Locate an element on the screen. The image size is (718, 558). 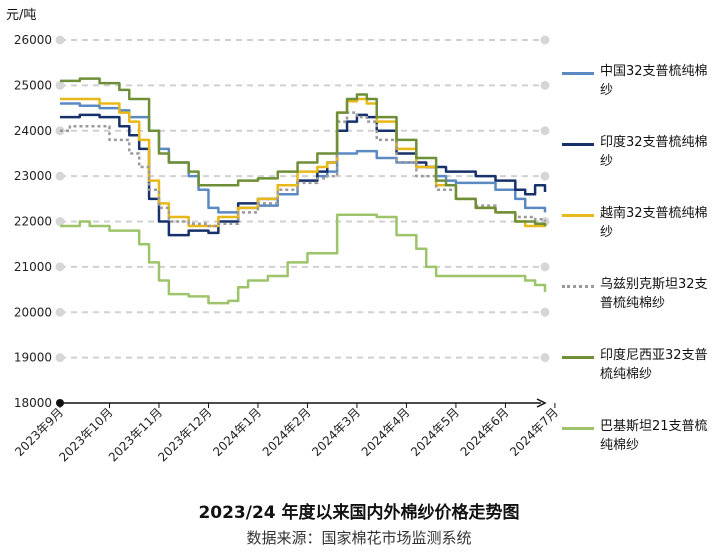
legend-label: 印度尼西亚32支普梳纯棉纱 is located at coordinates (654, 365).